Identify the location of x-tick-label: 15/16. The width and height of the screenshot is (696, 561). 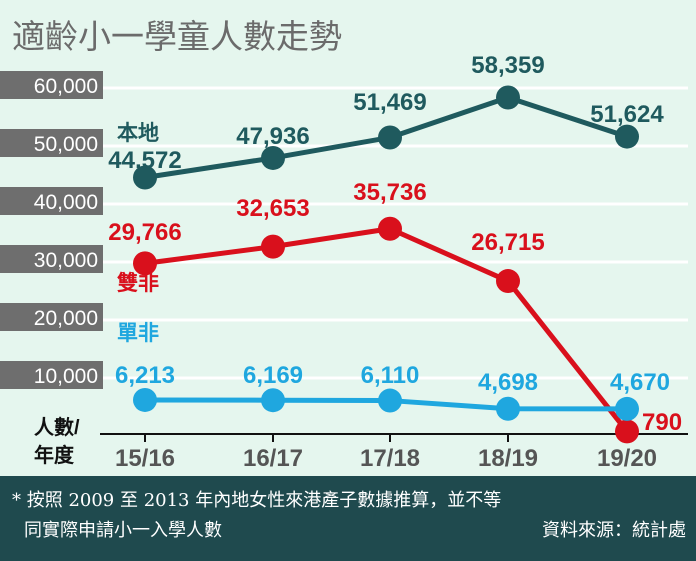
(145, 458).